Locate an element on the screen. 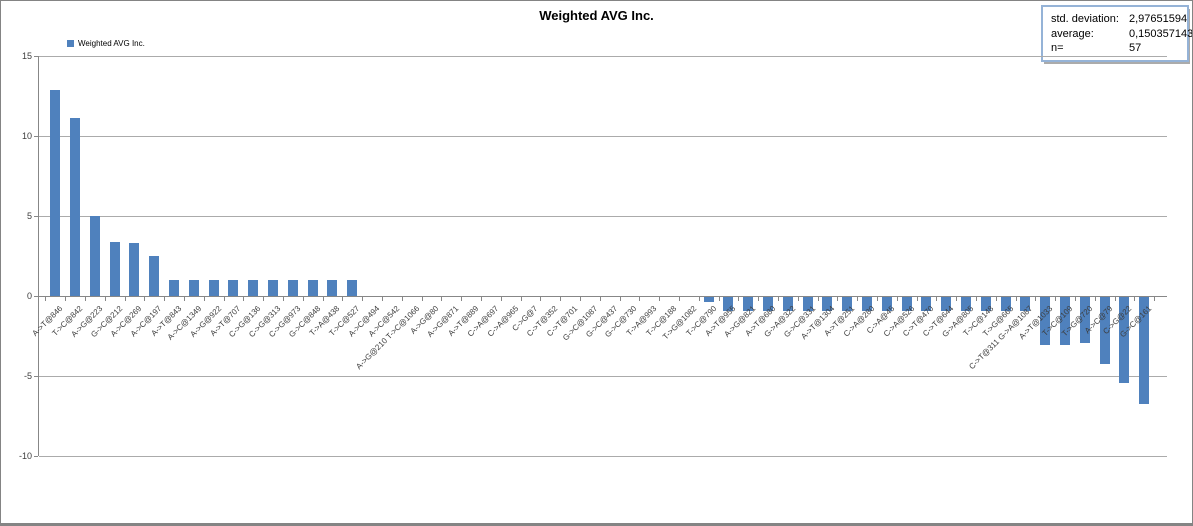 The width and height of the screenshot is (1193, 526). stats-row: n= 57 is located at coordinates (1115, 48).